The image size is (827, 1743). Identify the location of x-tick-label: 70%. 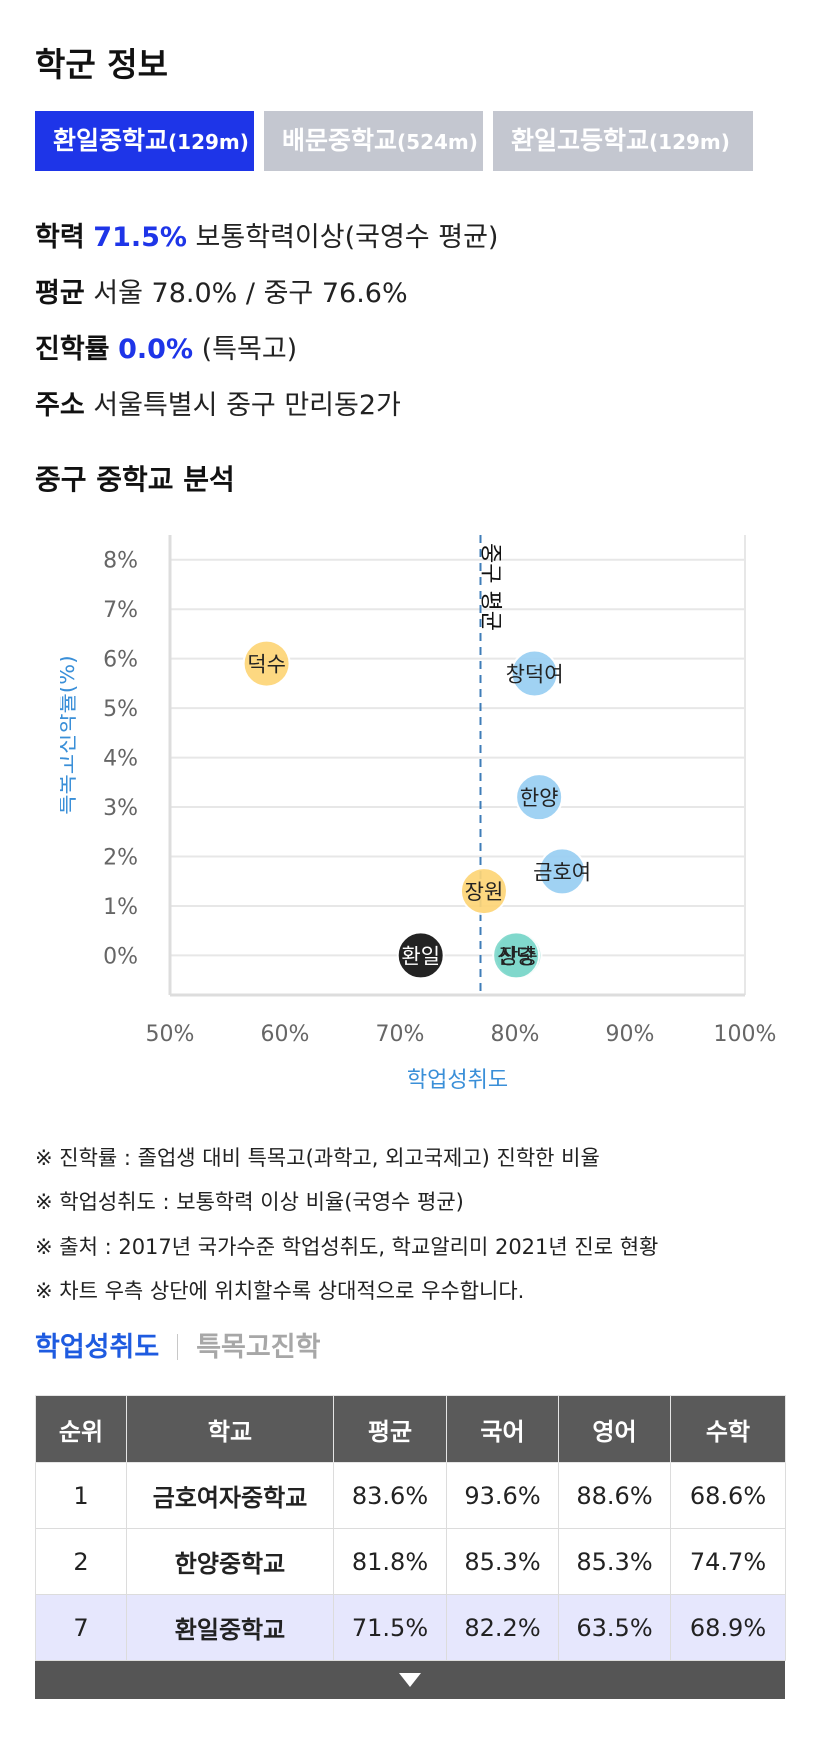
(400, 1034).